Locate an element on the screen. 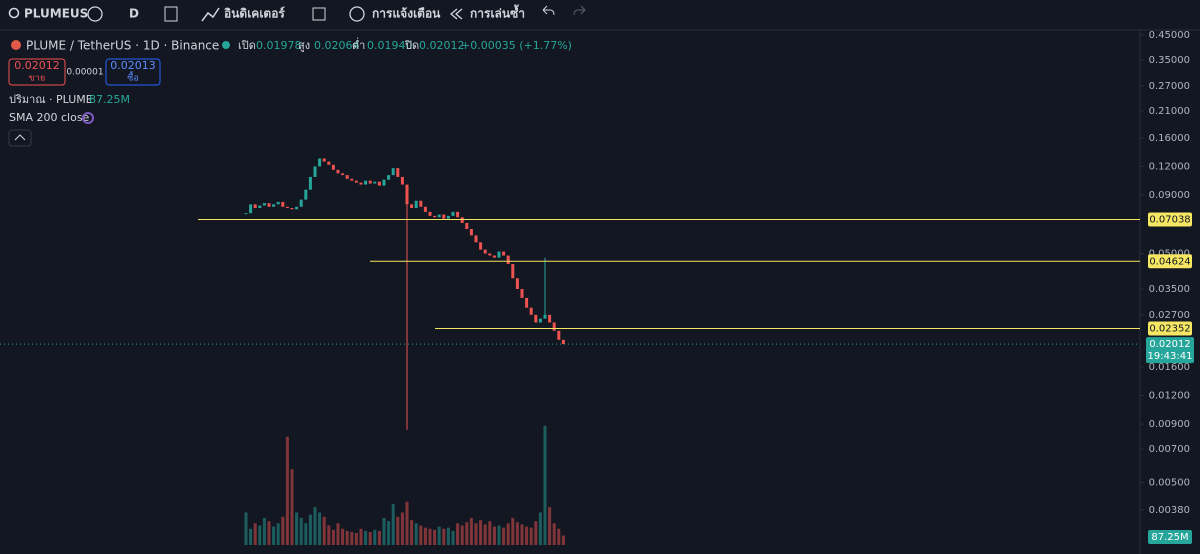 Image resolution: width=1200 pixels, height=554 pixels. y-tick-label: 0.00380 is located at coordinates (1169, 510).